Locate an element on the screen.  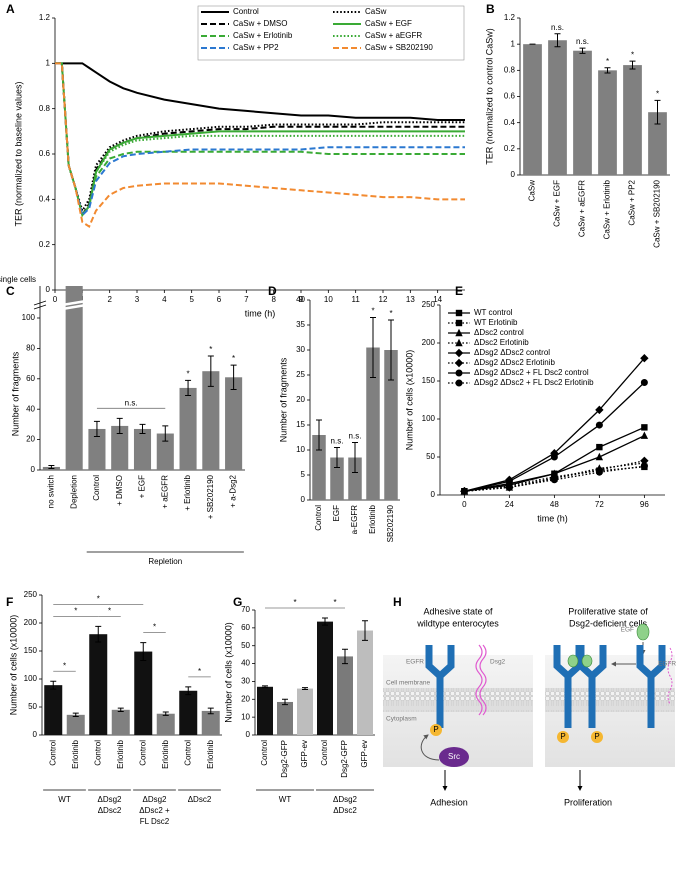
panel-letter: B is located at coordinates (490, 9).